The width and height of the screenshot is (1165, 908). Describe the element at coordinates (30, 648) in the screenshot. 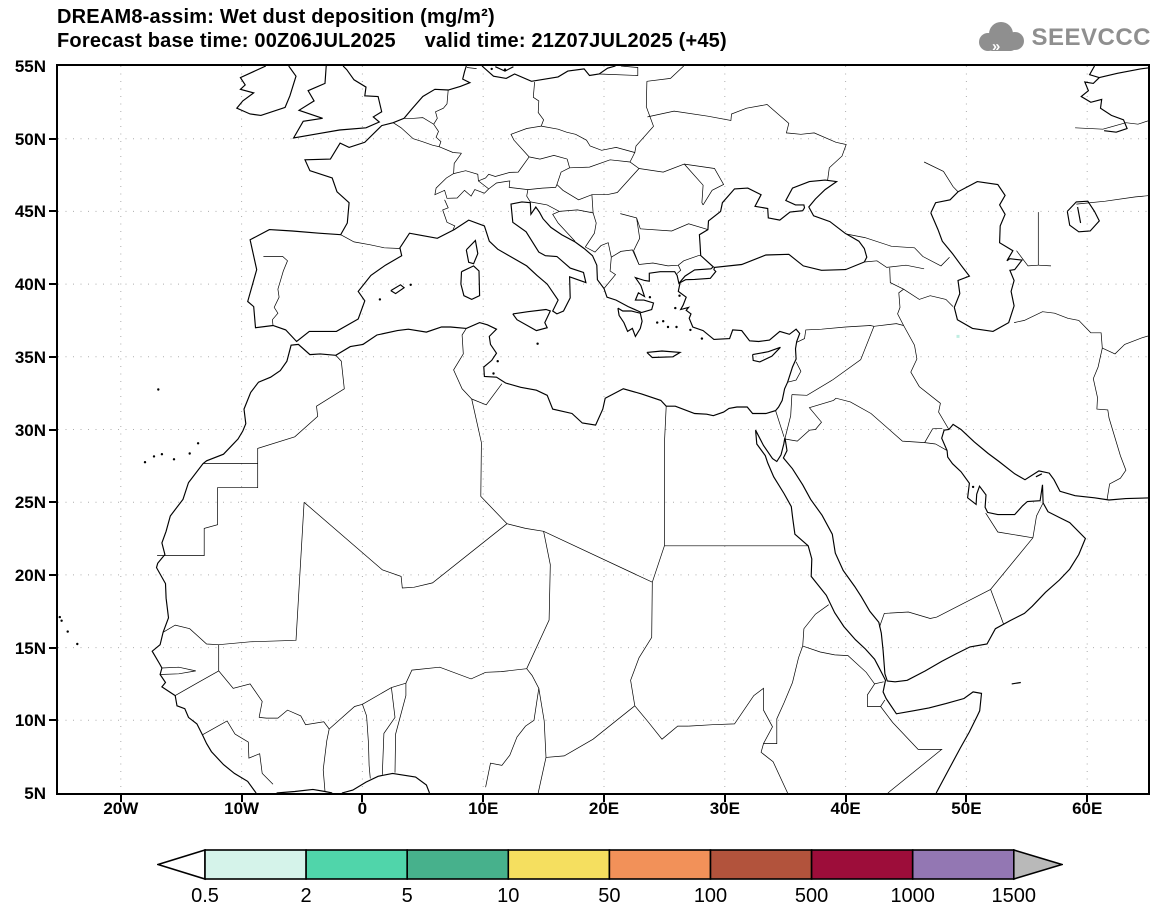

I see `y-axis-label: 15N` at that location.